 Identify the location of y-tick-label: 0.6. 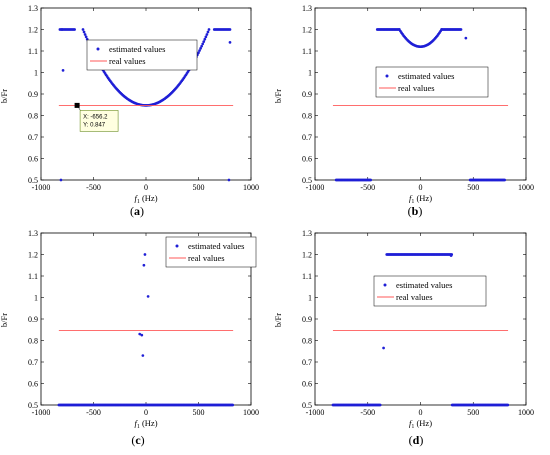
(307, 159).